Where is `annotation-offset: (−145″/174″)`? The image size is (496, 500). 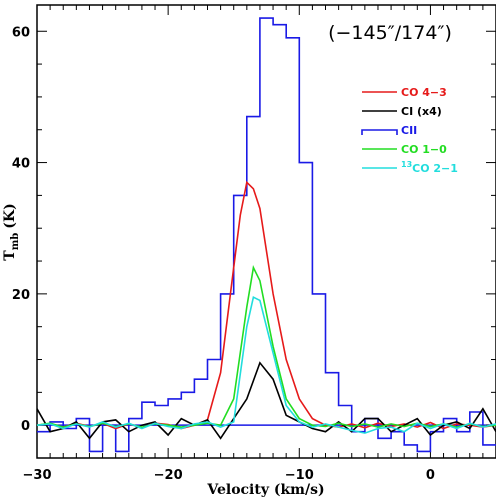 annotation-offset: (−145″/174″) is located at coordinates (390, 33).